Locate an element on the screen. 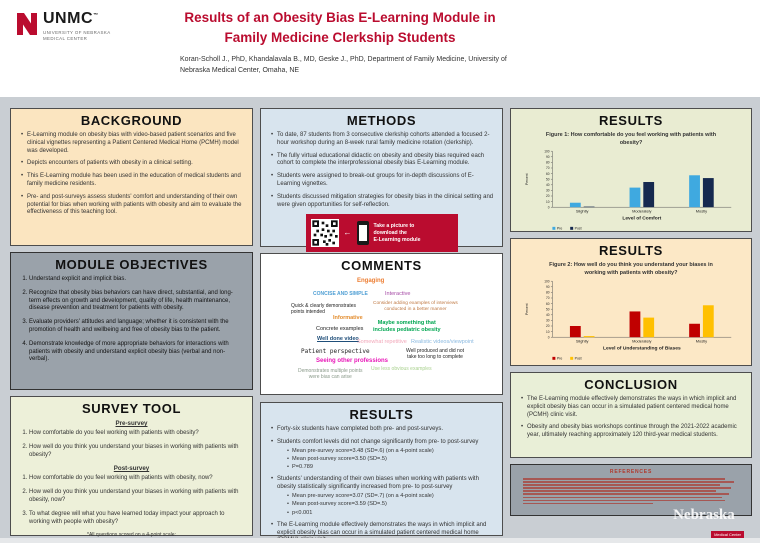  results-sub-bullet: P=0.789 is located at coordinates (390, 468).